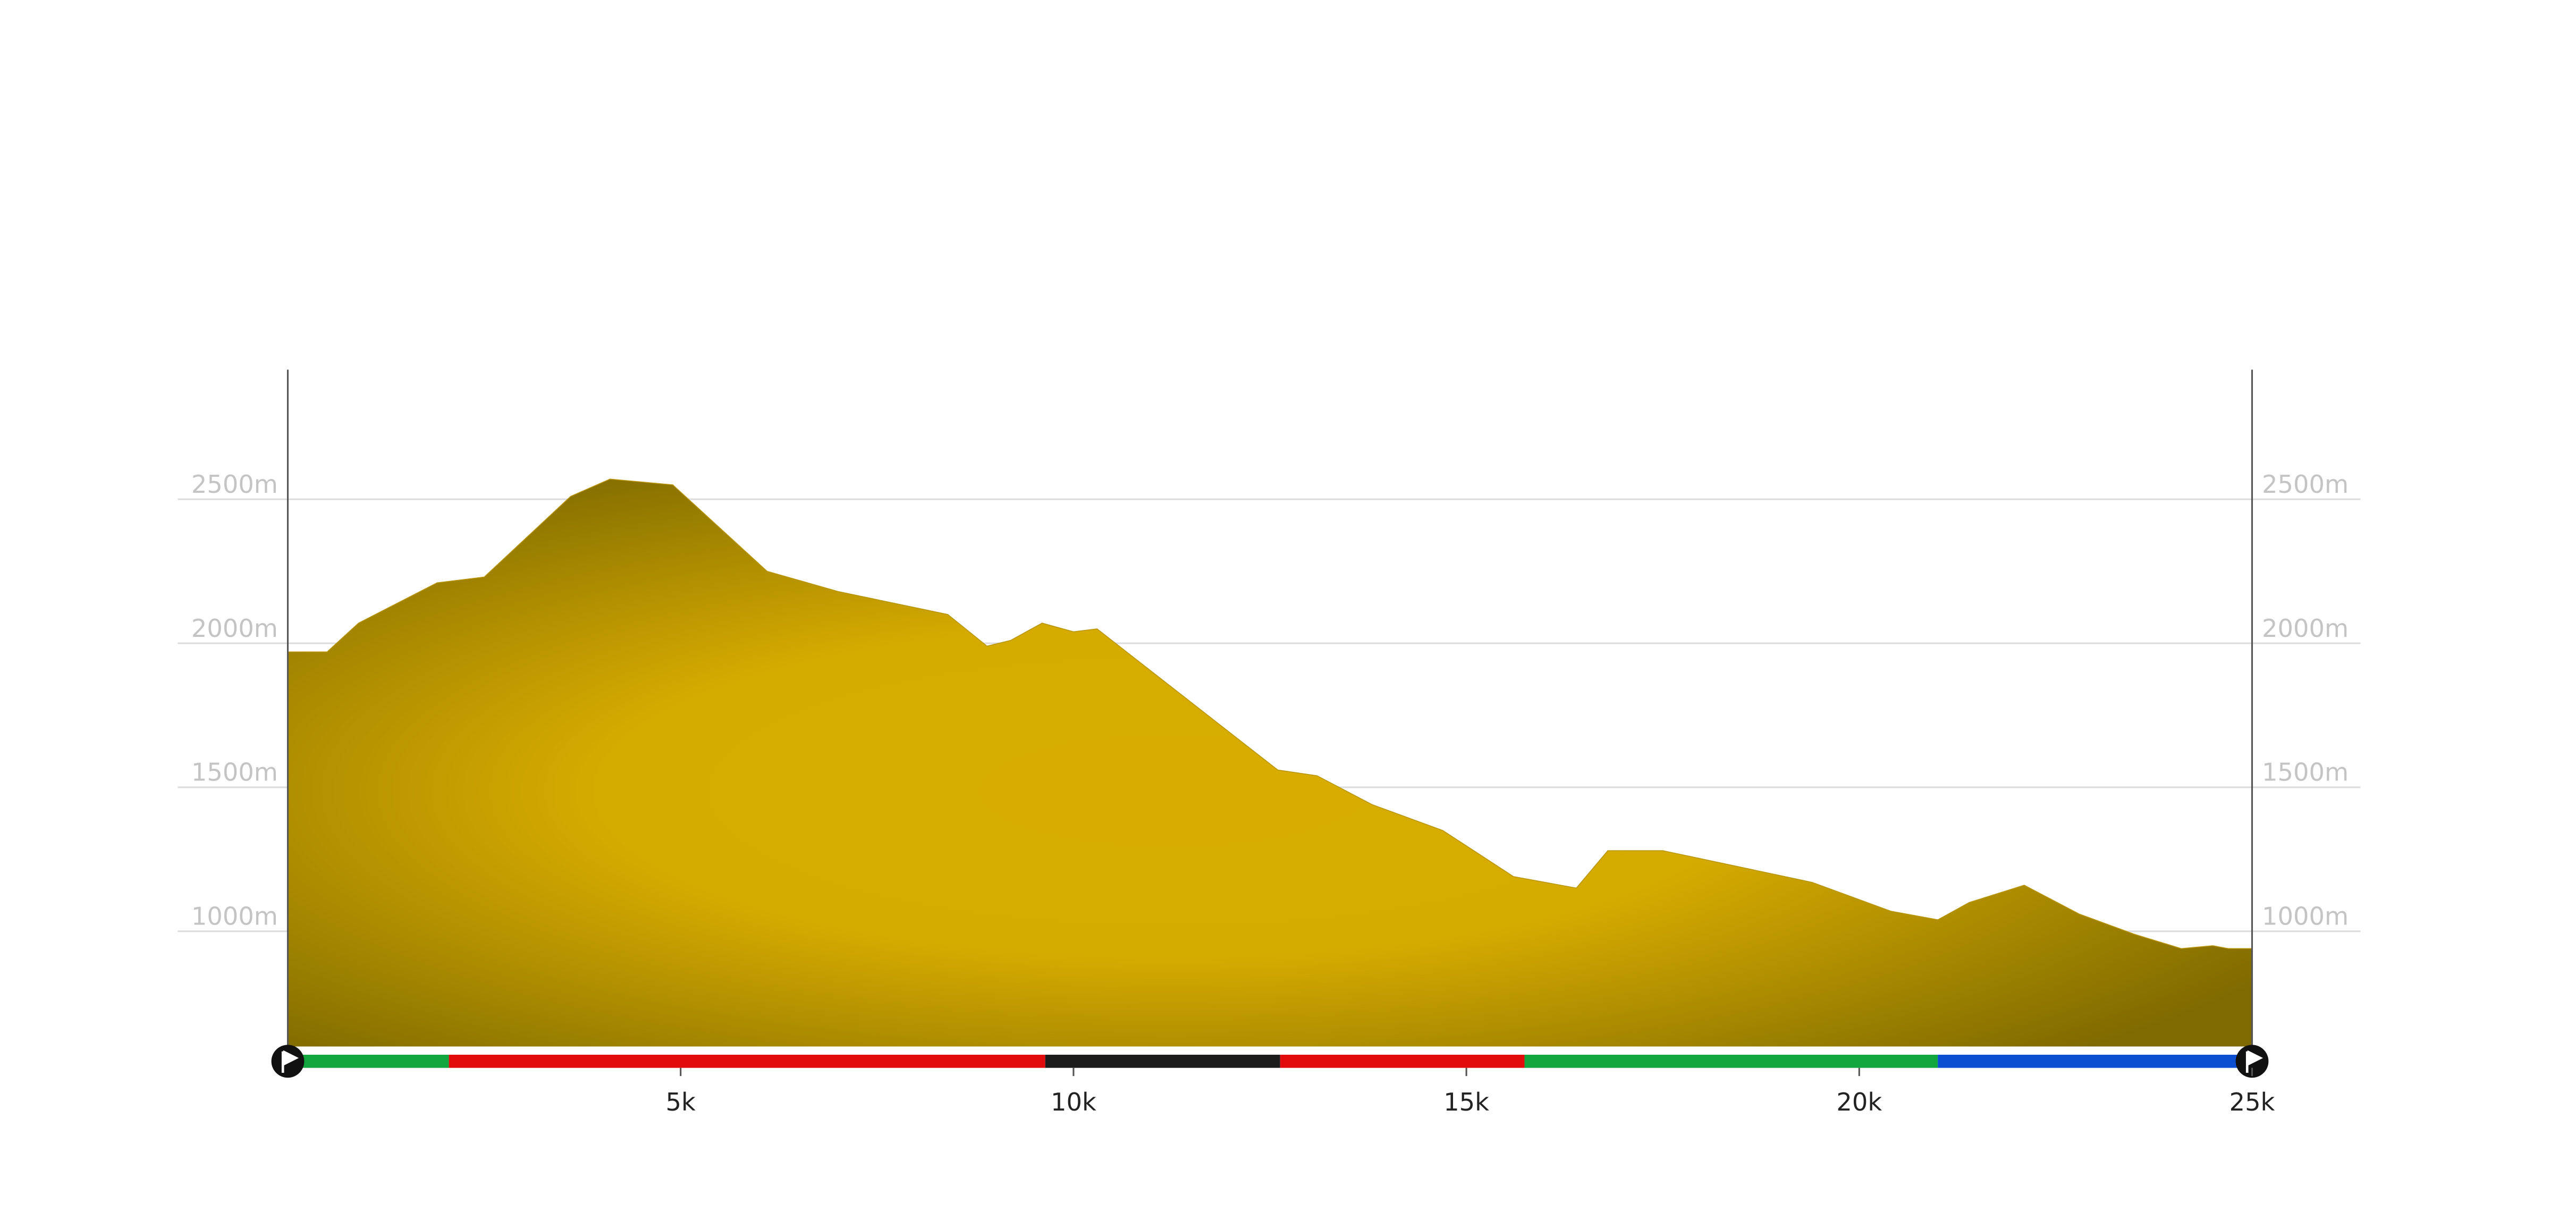 The width and height of the screenshot is (2576, 1219). I want to click on y2-tick-label: 1500m, so click(2306, 772).